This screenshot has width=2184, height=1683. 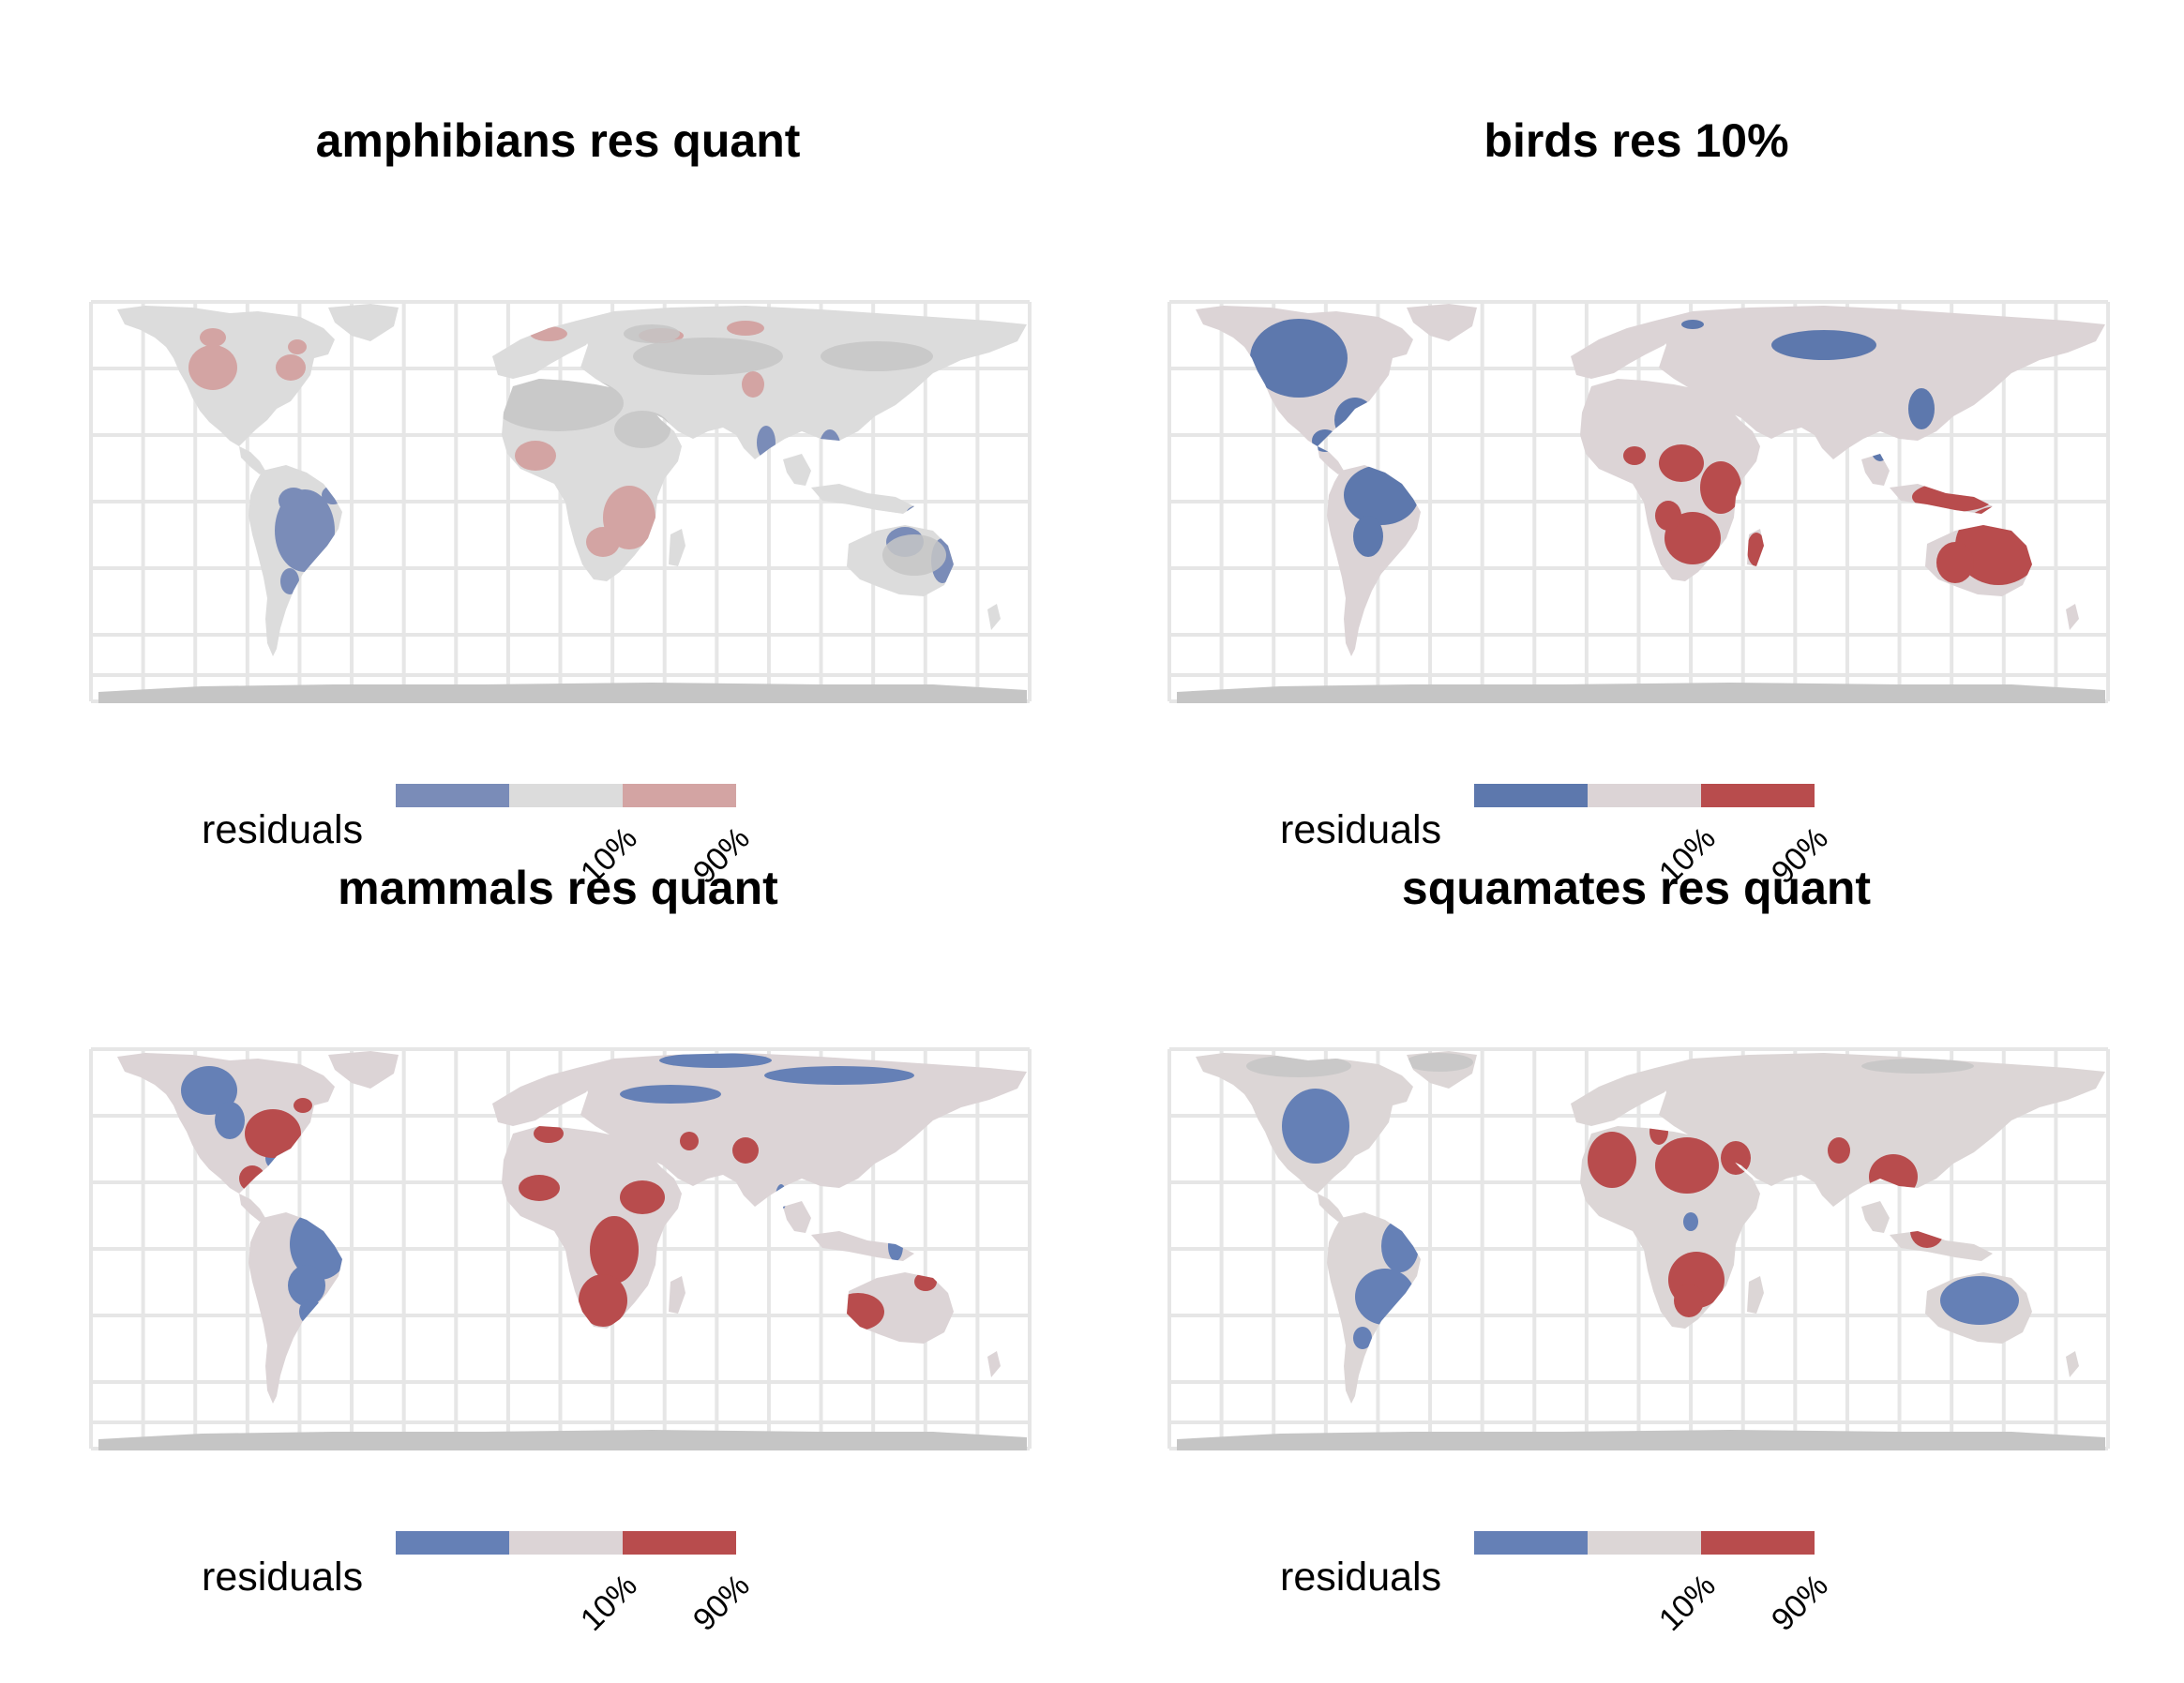 What do you see at coordinates (558, 140) in the screenshot?
I see `panel-title: amphibians res quant` at bounding box center [558, 140].